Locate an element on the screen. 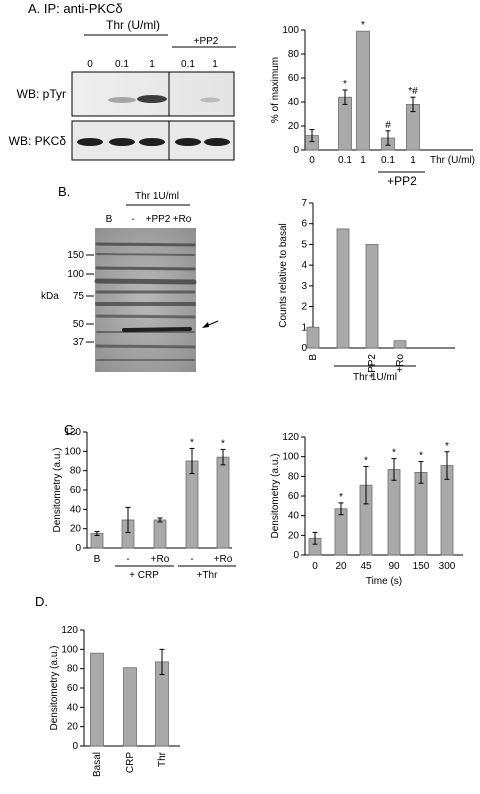 The width and height of the screenshot is (480, 794). x-tick-label: 300 is located at coordinates (447, 566).